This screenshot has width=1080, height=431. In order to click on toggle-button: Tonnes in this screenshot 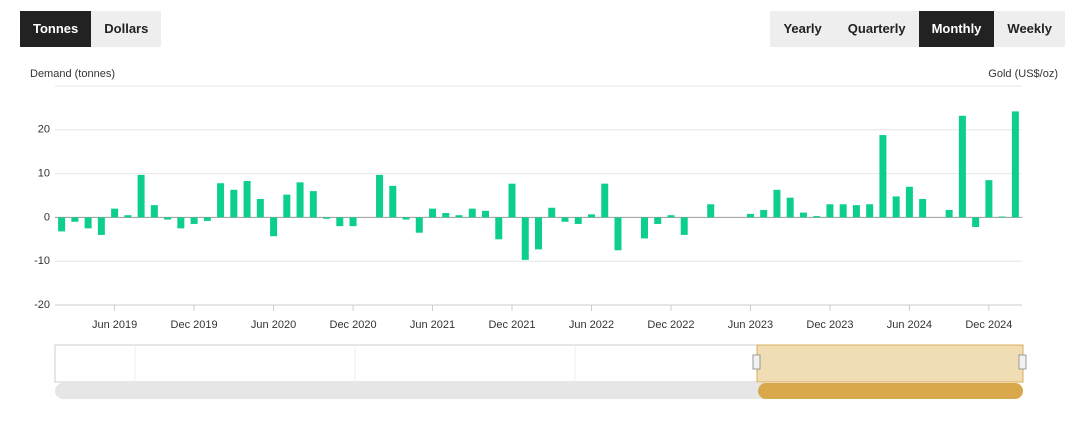, I will do `click(56, 29)`.